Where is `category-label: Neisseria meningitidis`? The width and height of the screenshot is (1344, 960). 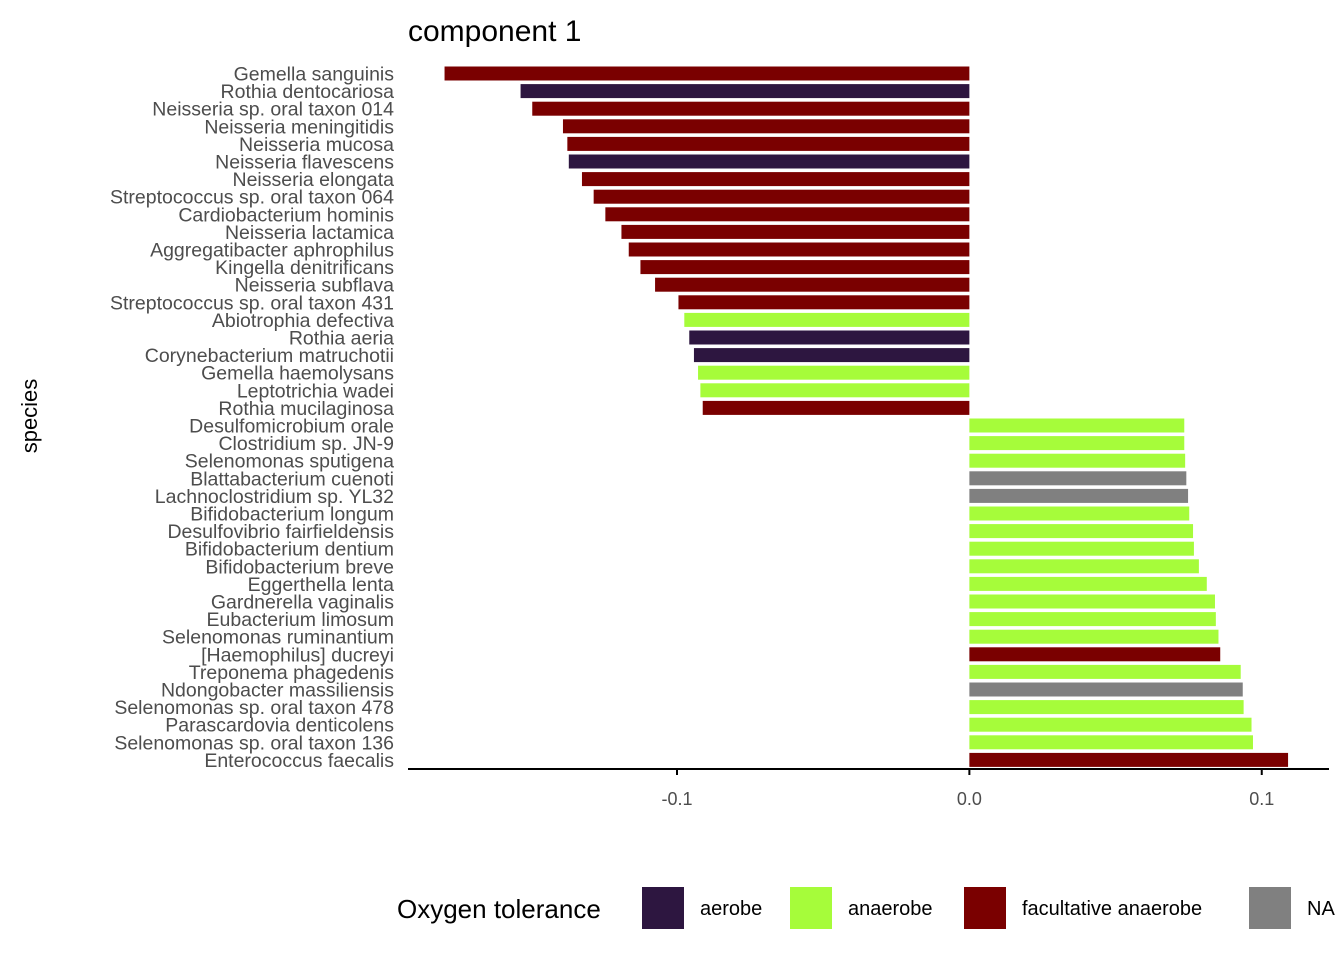 category-label: Neisseria meningitidis is located at coordinates (299, 127).